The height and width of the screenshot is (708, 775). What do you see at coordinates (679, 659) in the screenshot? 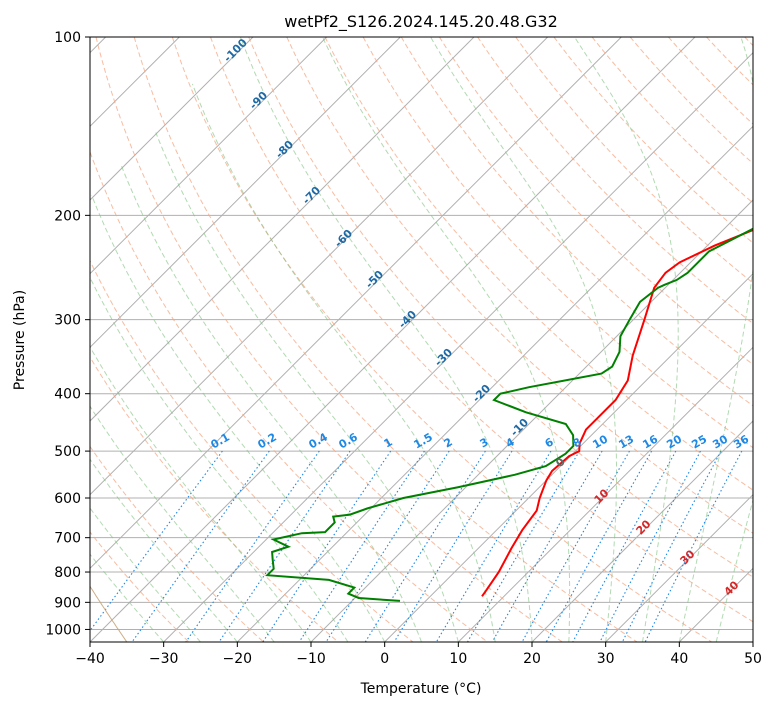
I see `x-tick-label: 40` at bounding box center [679, 659].